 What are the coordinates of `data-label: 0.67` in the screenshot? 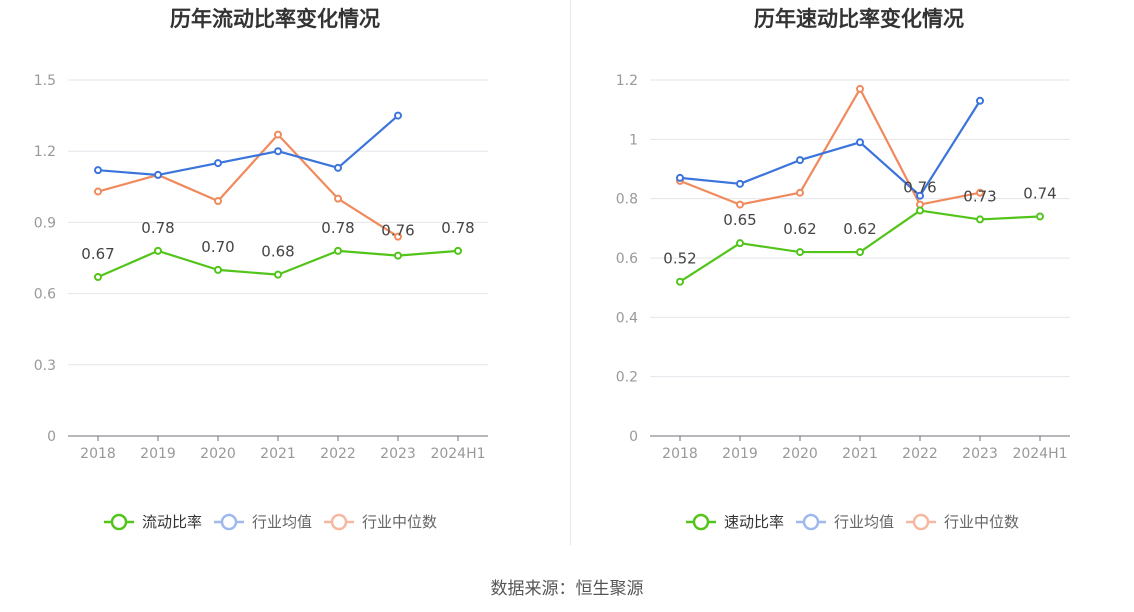 It's located at (97, 254).